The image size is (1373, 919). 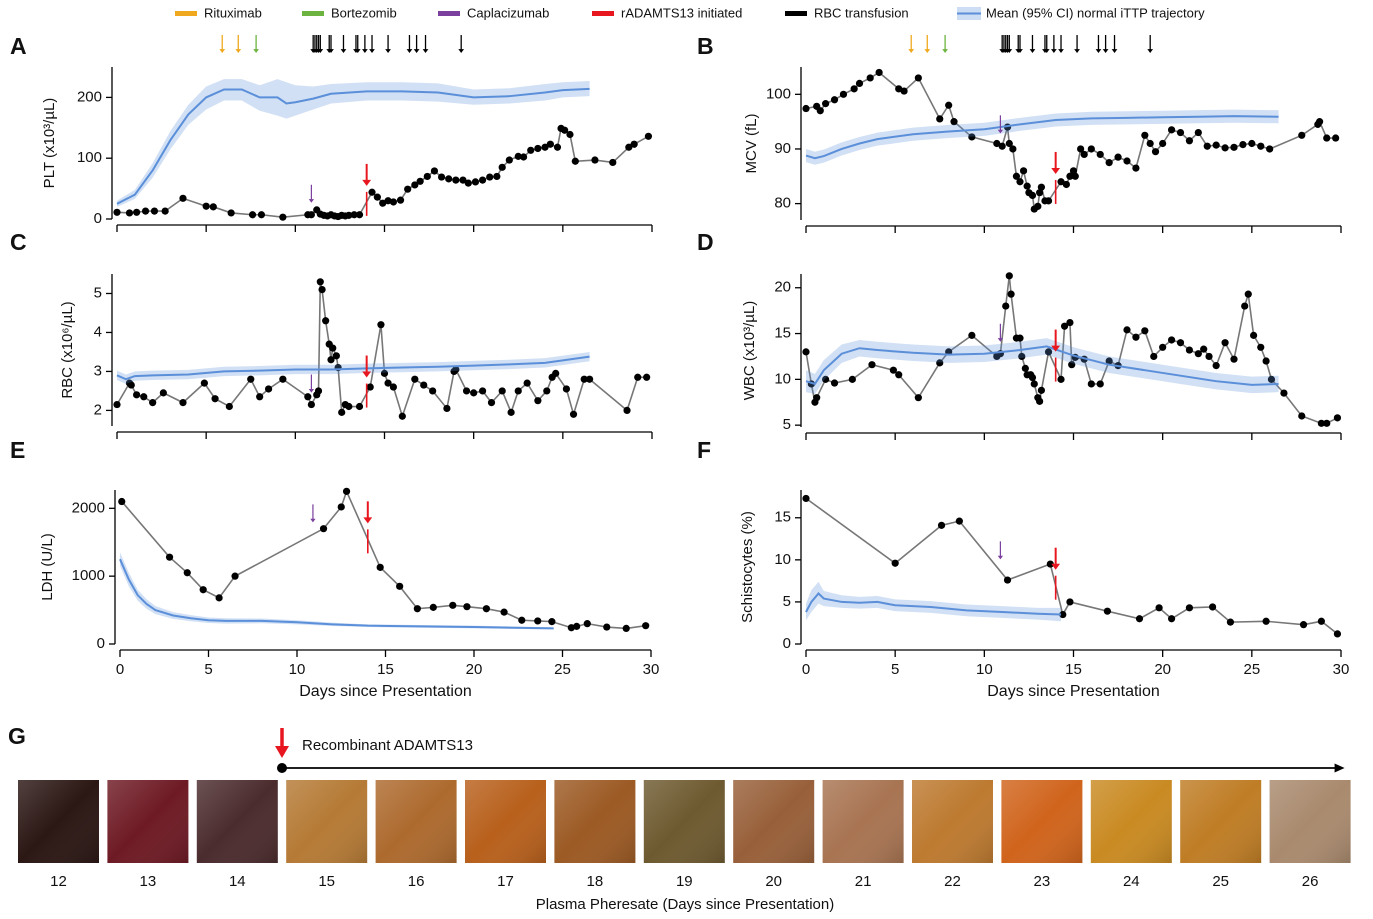 I want to click on tile-day-label: 17, so click(x=505, y=881).